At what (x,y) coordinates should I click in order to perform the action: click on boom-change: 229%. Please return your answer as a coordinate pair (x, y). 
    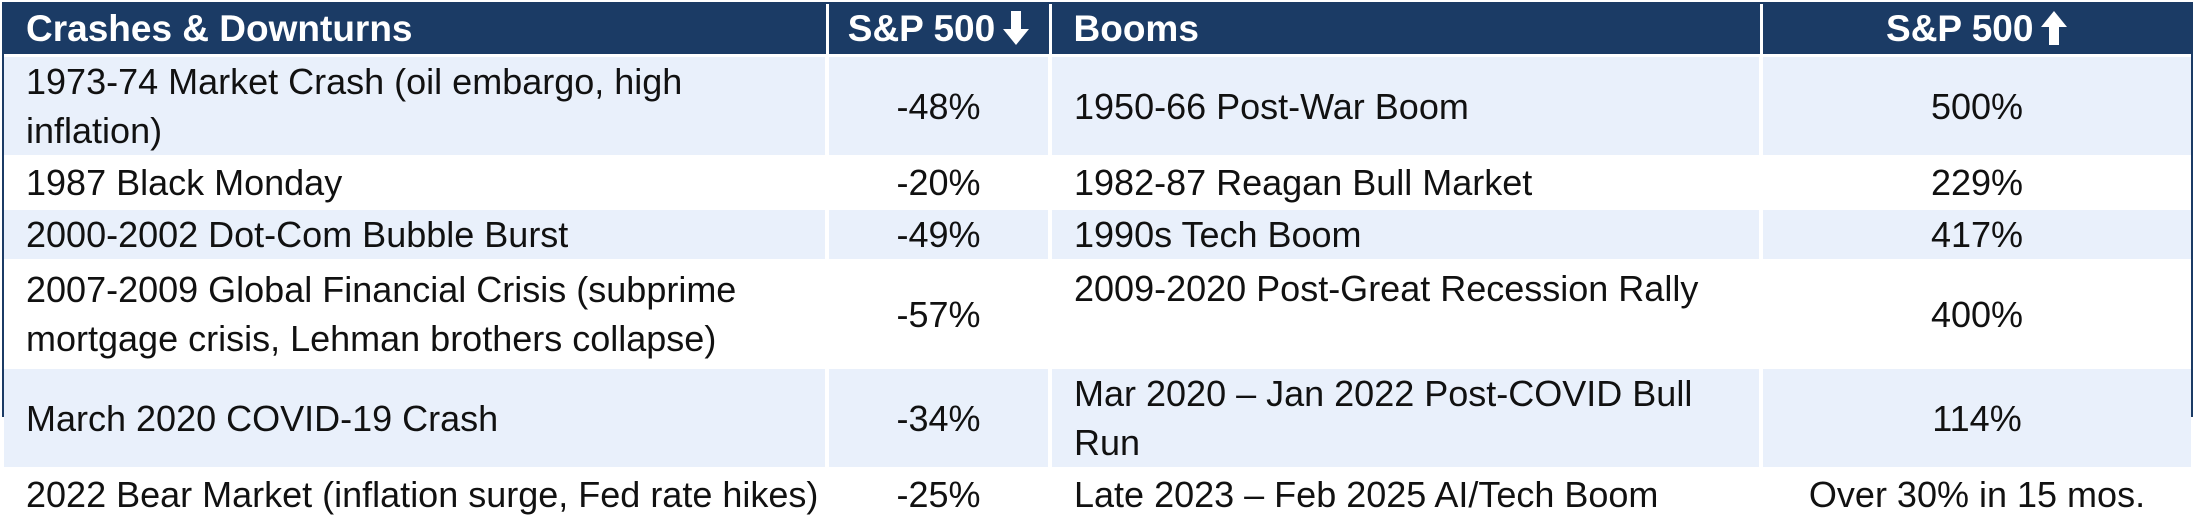
    Looking at the image, I should click on (1976, 183).